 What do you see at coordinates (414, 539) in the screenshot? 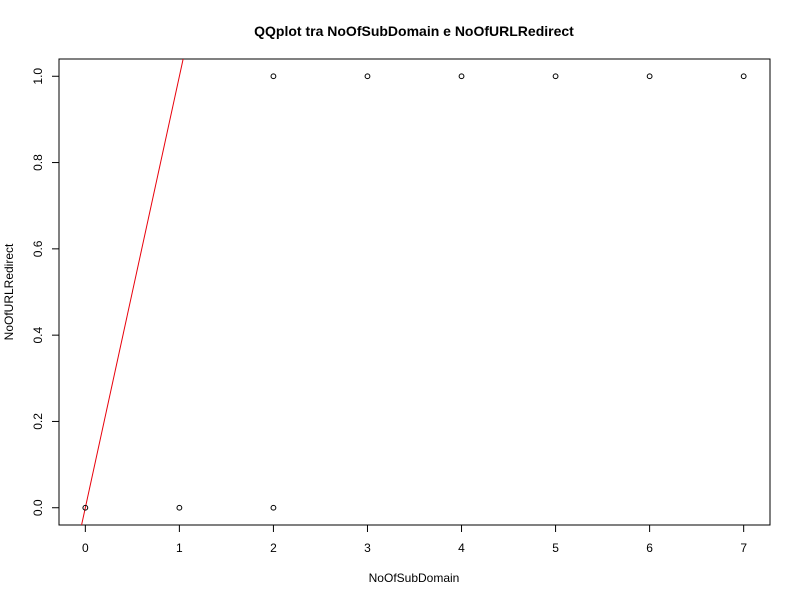
I see `x-axis: 0 1 2 3 4 5 6 7` at bounding box center [414, 539].